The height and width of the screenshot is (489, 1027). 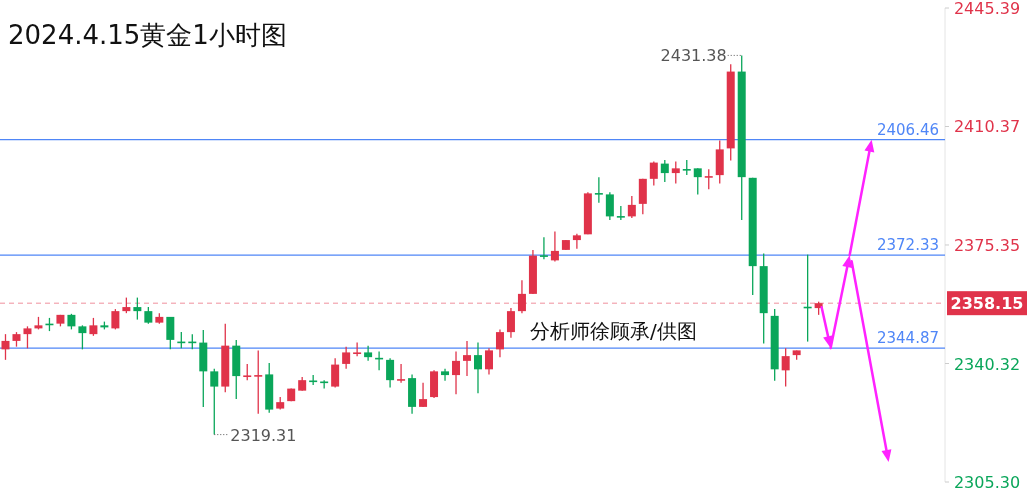 What do you see at coordinates (987, 9) in the screenshot?
I see `y-tick-label: 2445.39` at bounding box center [987, 9].